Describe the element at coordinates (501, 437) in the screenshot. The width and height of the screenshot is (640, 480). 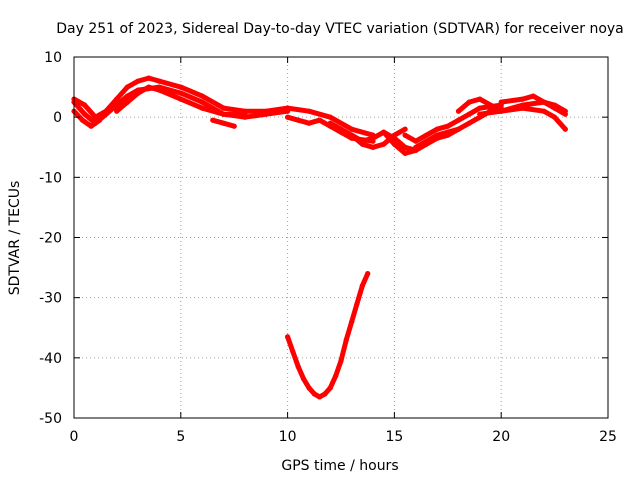
I see `x-tick-label: 20` at that location.